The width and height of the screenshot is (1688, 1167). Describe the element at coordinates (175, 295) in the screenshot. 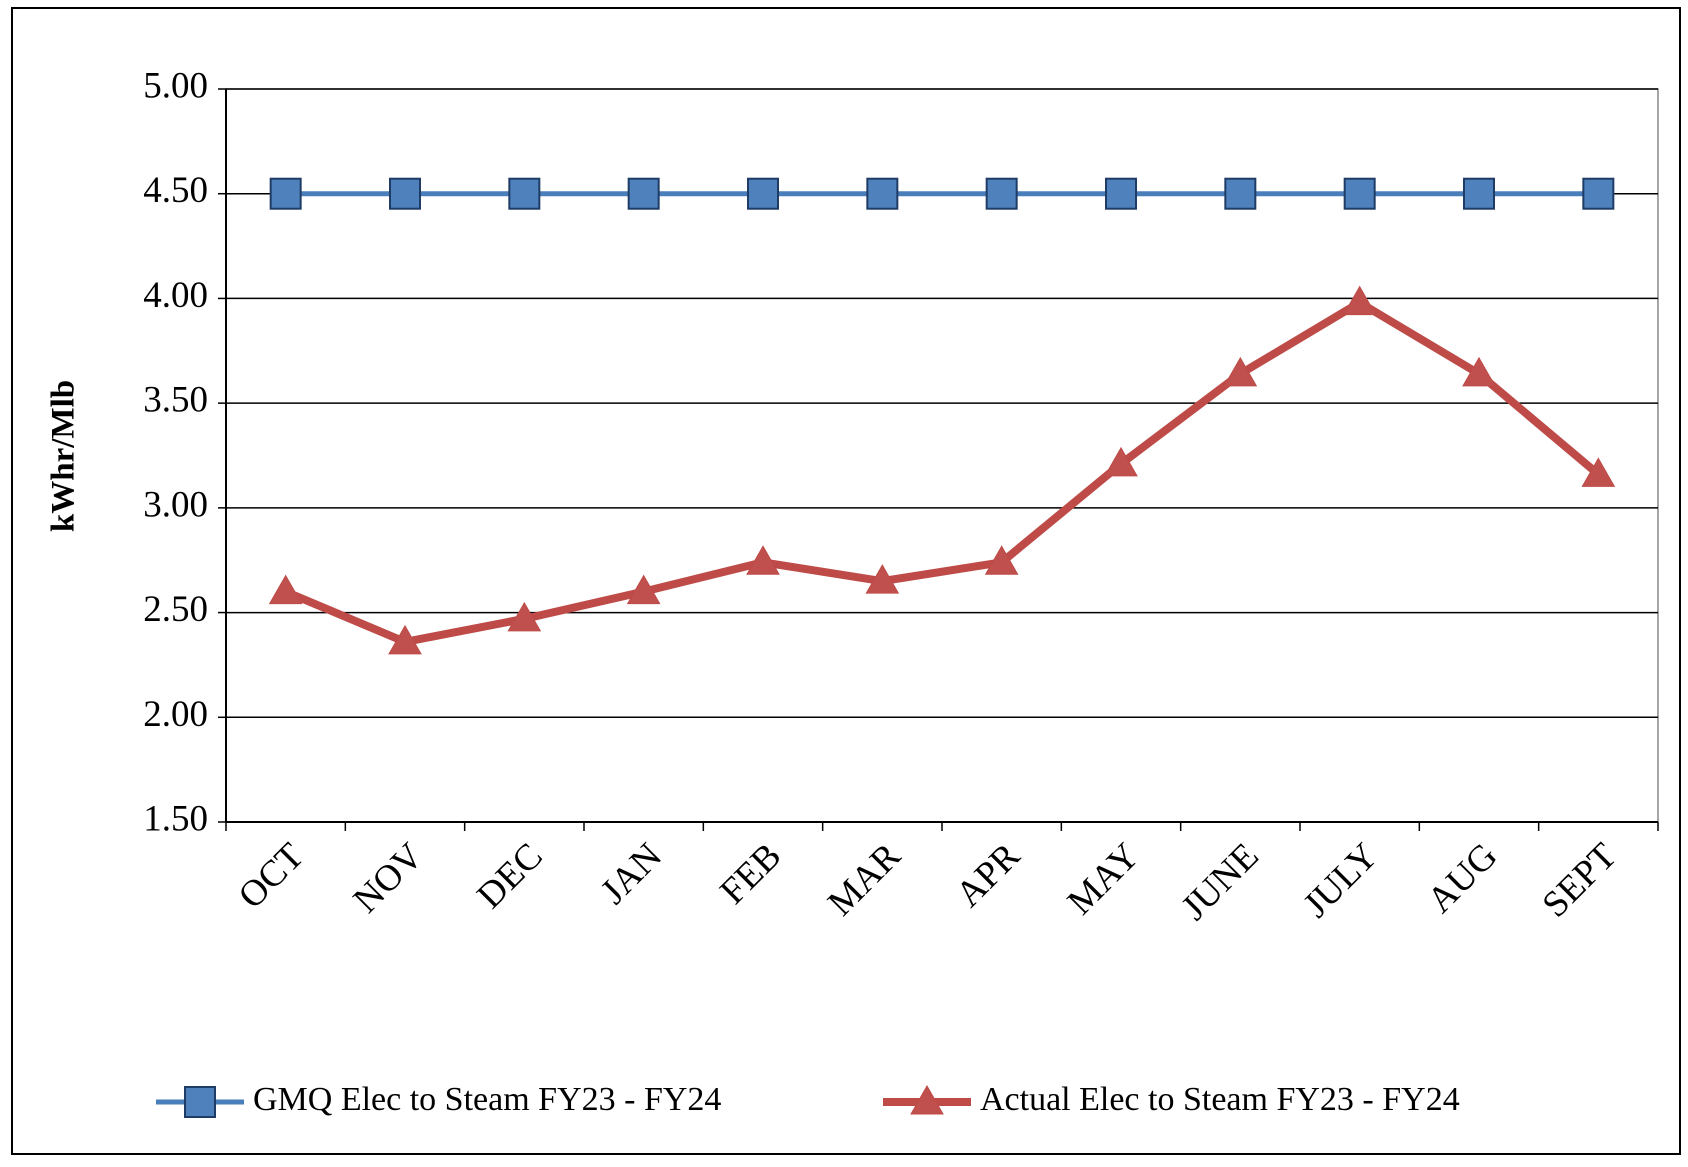

I see `y-tick-label: 4.00` at that location.